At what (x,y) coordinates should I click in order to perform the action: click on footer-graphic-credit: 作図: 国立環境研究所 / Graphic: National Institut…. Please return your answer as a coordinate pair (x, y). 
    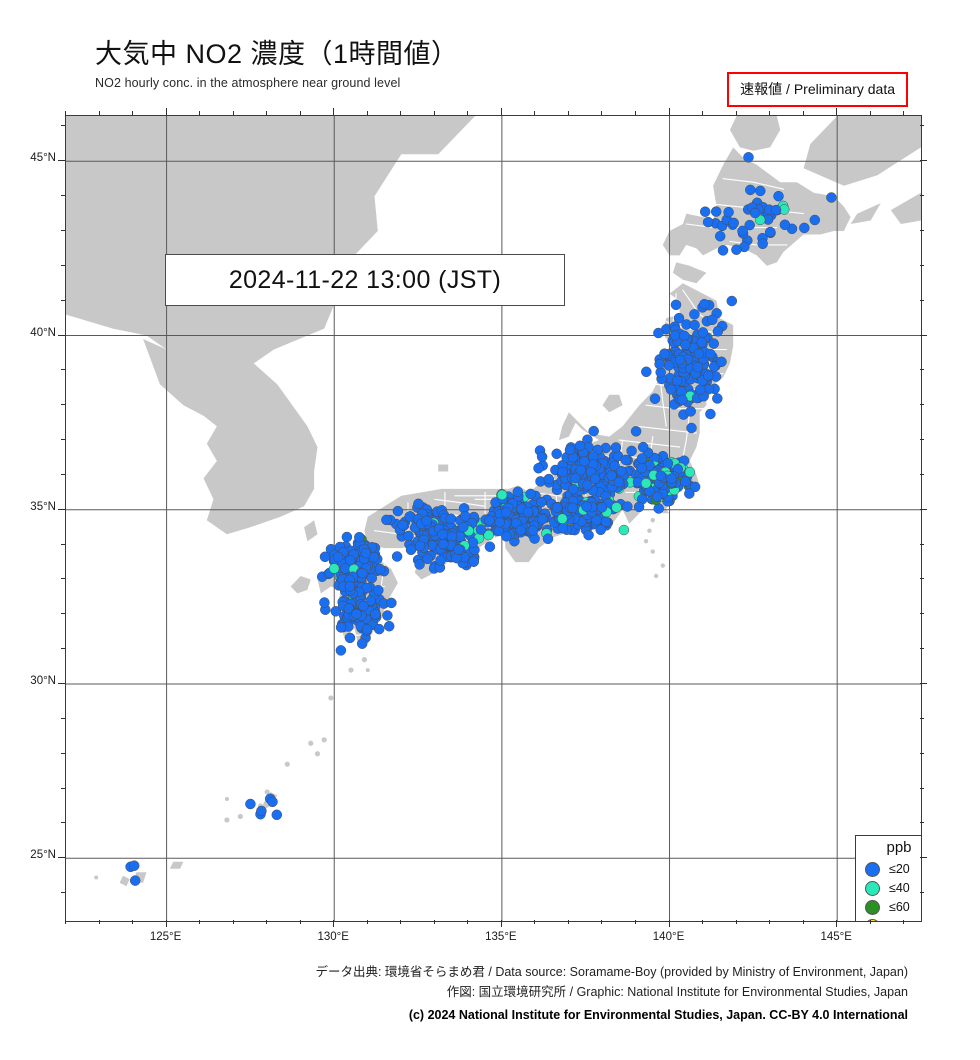
    Looking at the image, I should click on (677, 992).